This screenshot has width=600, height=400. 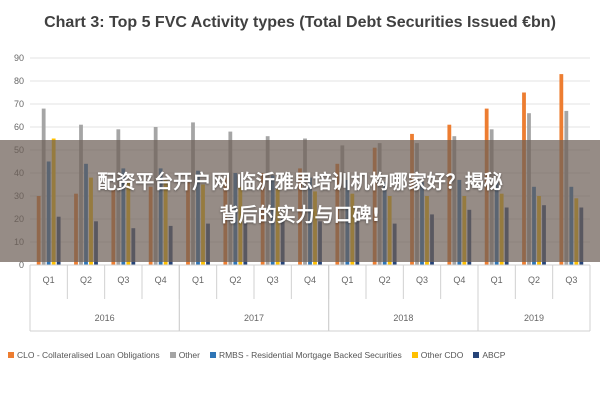 I want to click on year-label: 2016, so click(x=105, y=318).